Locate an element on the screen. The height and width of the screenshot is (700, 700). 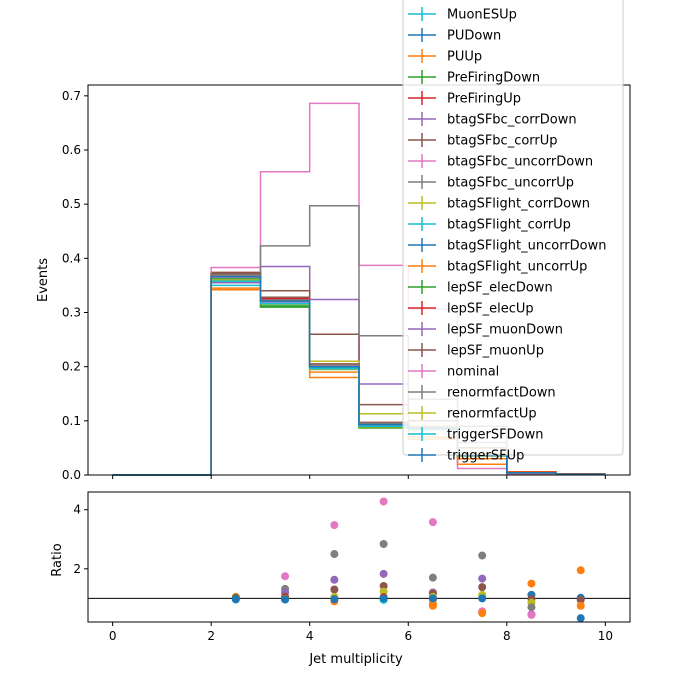
legend-entry: lepSF_muonUp is located at coordinates (476, 351).